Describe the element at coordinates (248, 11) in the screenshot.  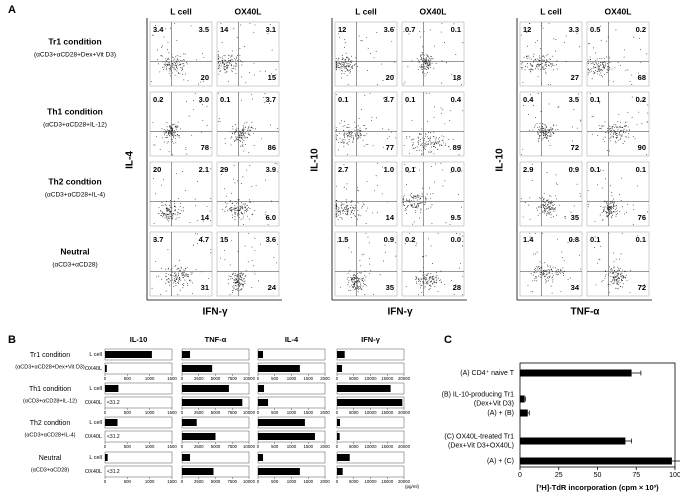
I see `column-header: OX40L` at that location.